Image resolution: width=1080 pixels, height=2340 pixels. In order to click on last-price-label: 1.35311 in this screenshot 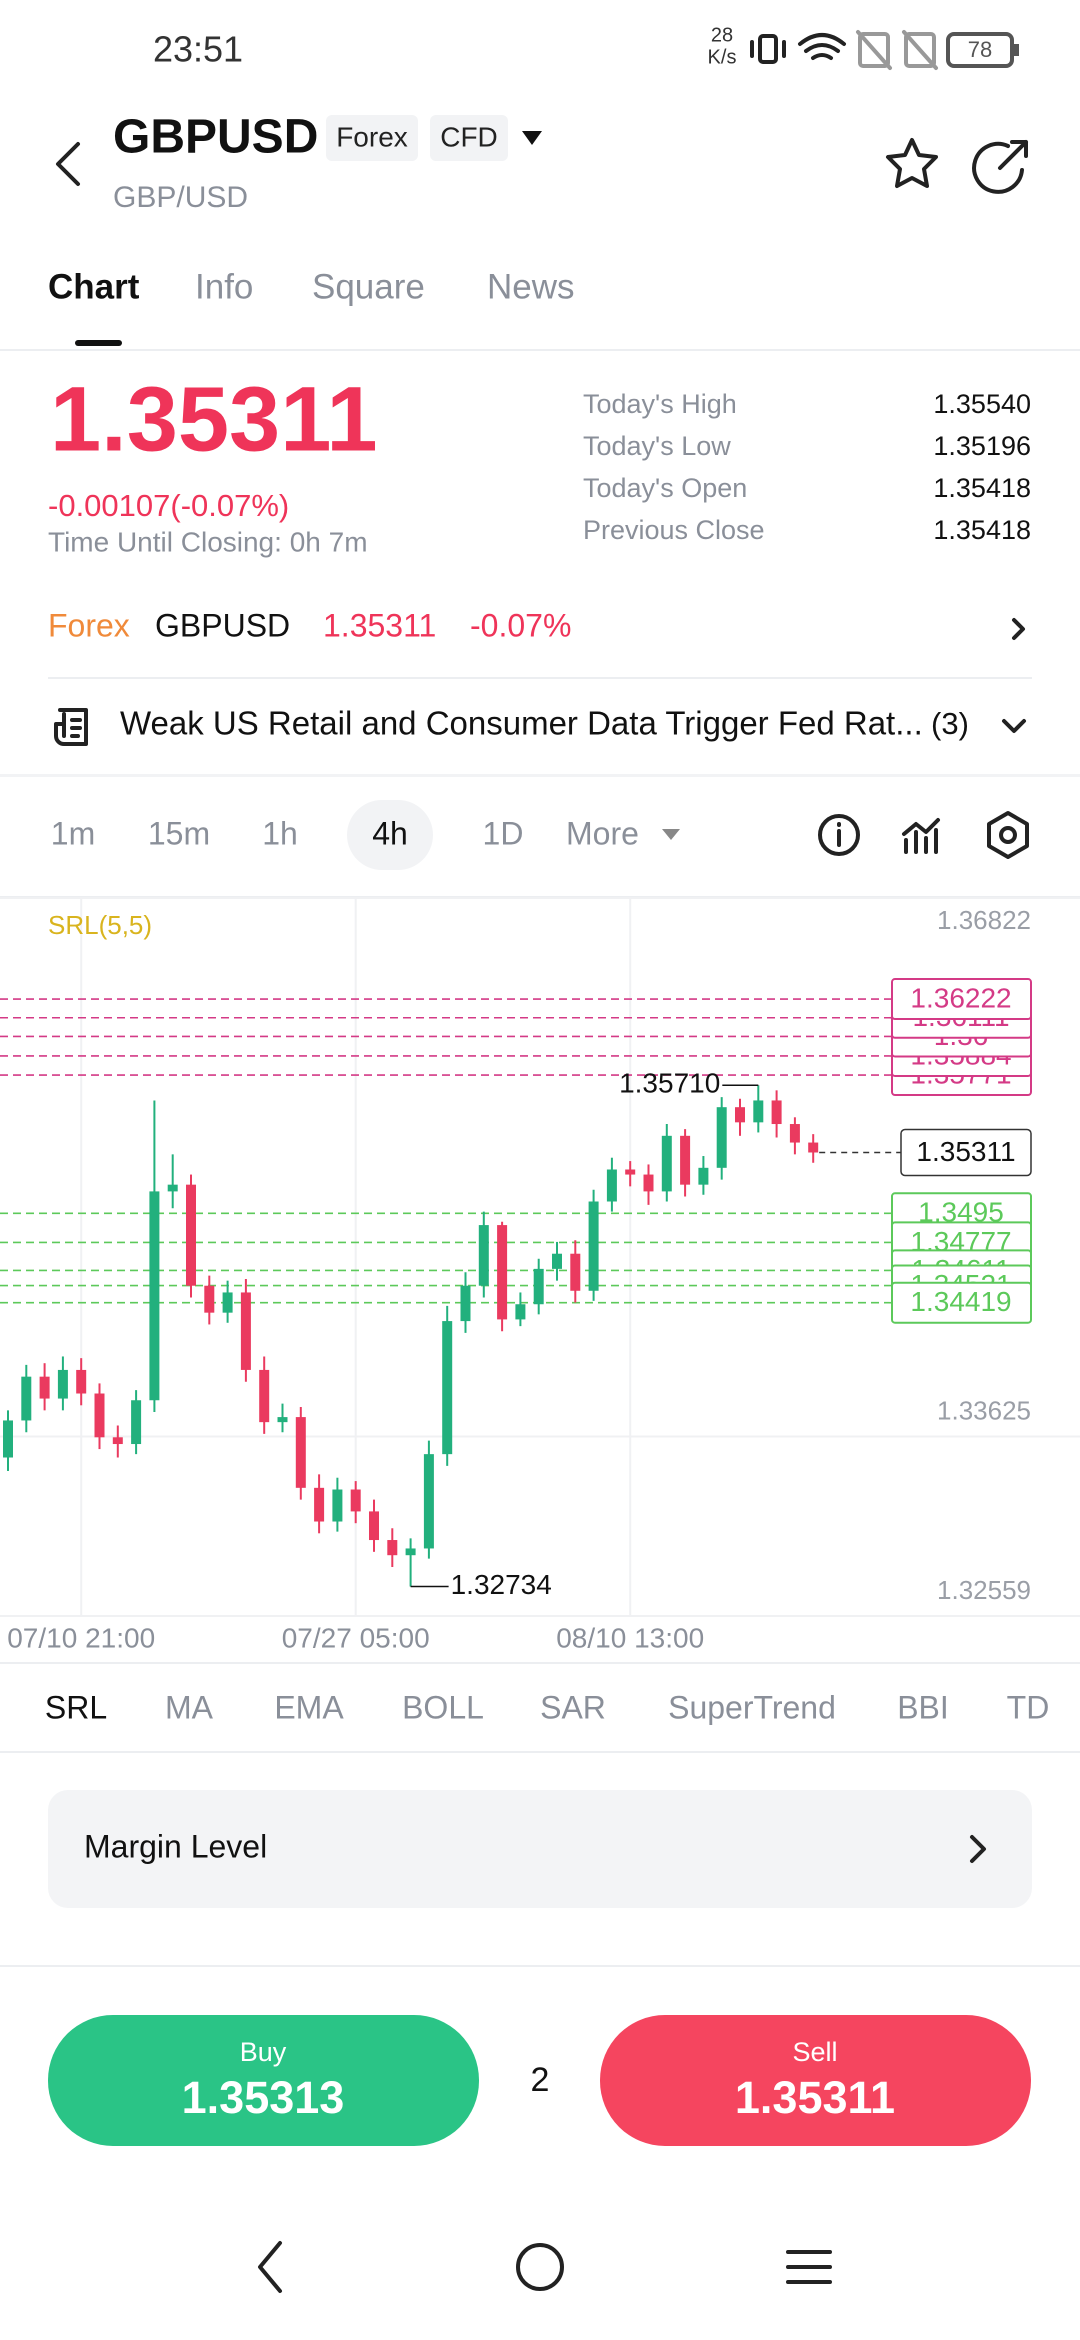, I will do `click(965, 1151)`.